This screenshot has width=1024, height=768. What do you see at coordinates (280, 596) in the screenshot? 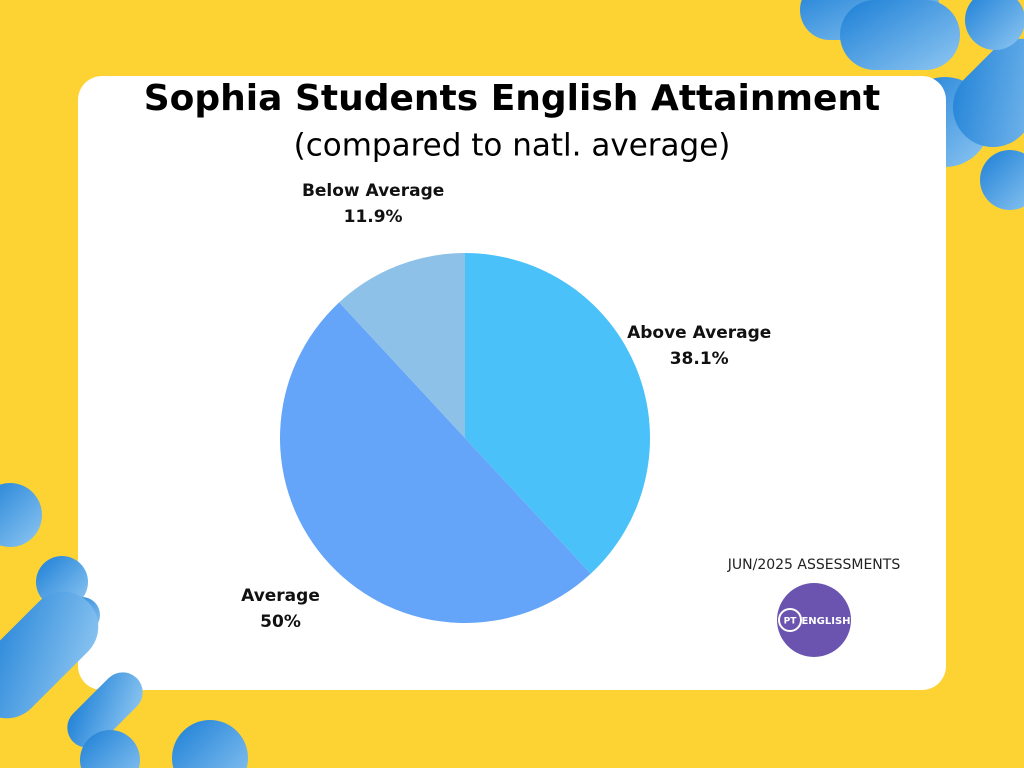
I see `slice-label: Average` at bounding box center [280, 596].